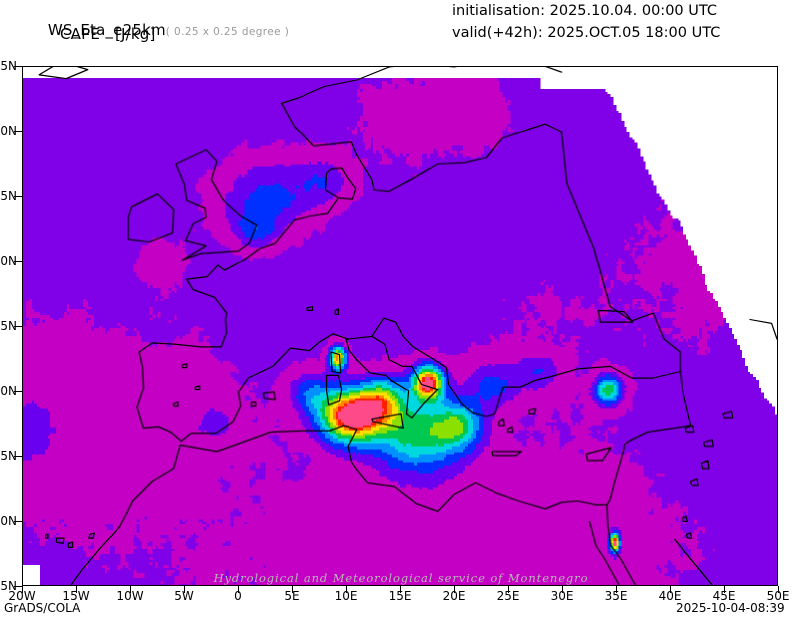  I want to click on x-tick-label: 20E, so click(454, 596).